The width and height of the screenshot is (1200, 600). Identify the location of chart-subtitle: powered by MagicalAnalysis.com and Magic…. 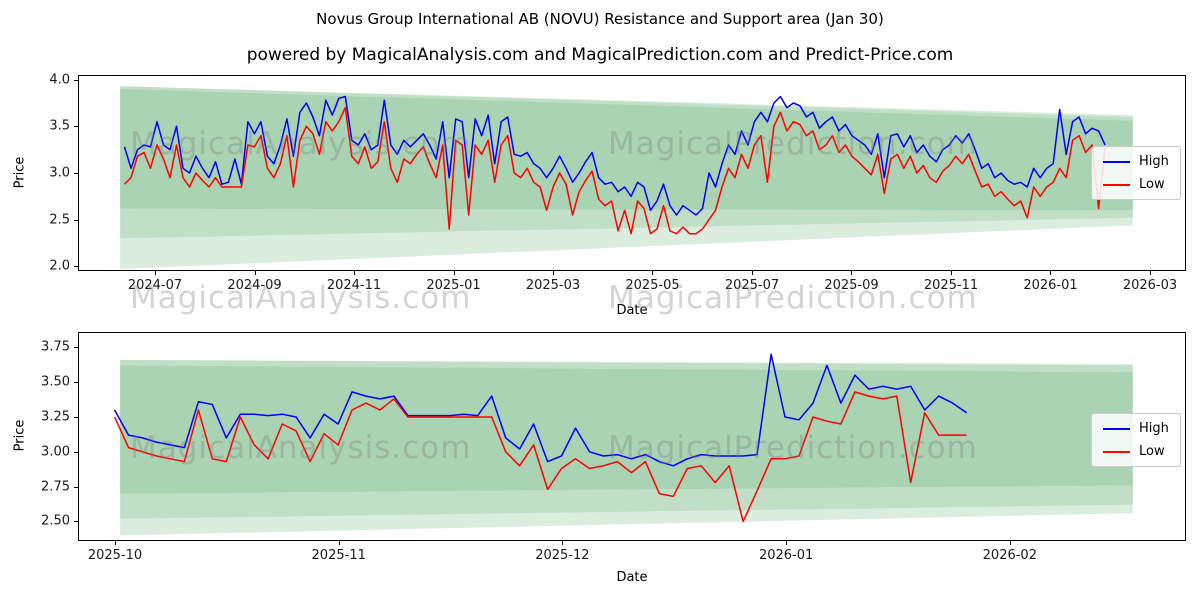
(600, 55).